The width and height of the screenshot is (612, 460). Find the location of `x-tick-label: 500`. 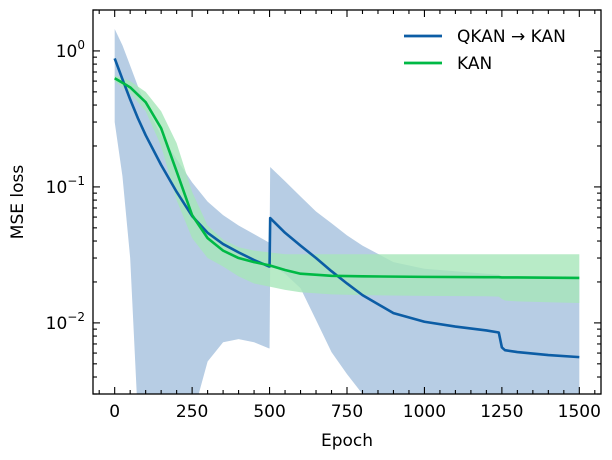

x-tick-label: 500 is located at coordinates (269, 412).